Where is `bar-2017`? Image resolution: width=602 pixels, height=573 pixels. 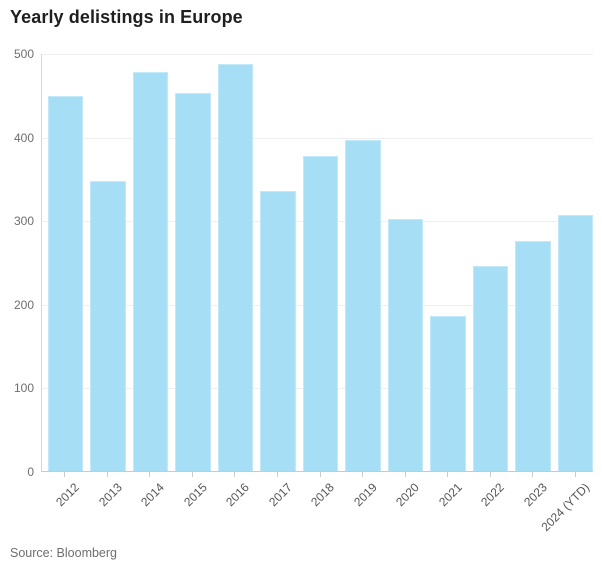 bar-2017 is located at coordinates (278, 330).